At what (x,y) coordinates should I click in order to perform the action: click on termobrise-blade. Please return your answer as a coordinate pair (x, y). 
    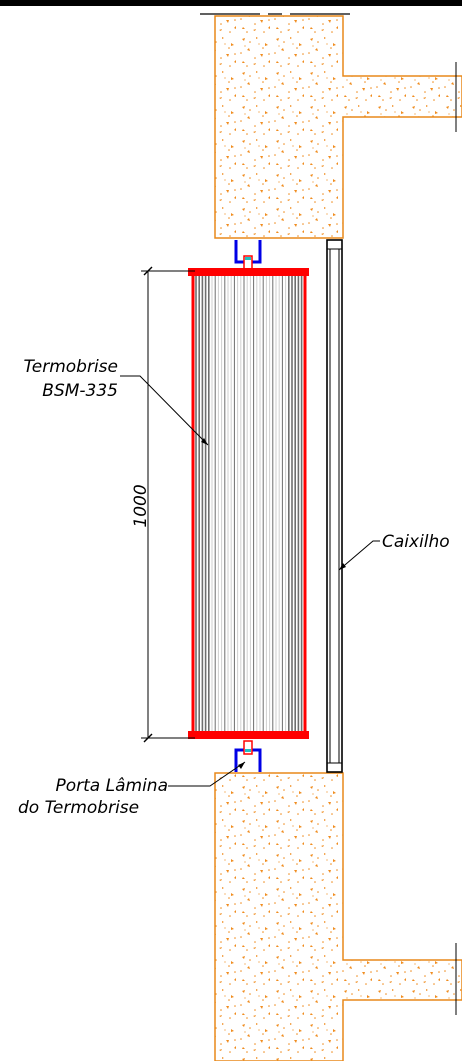
    Looking at the image, I should click on (248, 503).